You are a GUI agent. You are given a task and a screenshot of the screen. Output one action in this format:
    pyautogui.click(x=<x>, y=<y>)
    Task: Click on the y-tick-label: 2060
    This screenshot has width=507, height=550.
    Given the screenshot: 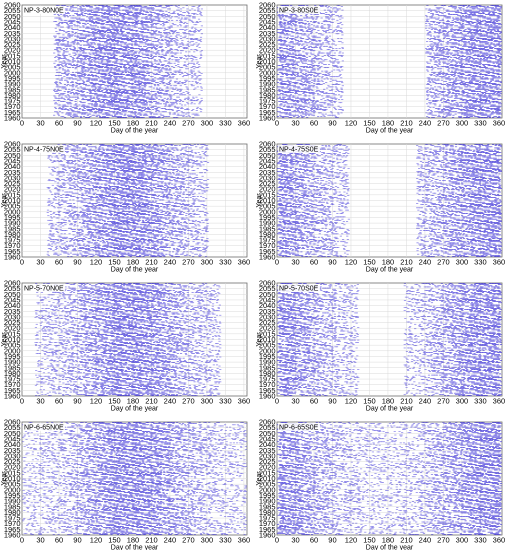 What is the action you would take?
    pyautogui.click(x=12, y=5)
    